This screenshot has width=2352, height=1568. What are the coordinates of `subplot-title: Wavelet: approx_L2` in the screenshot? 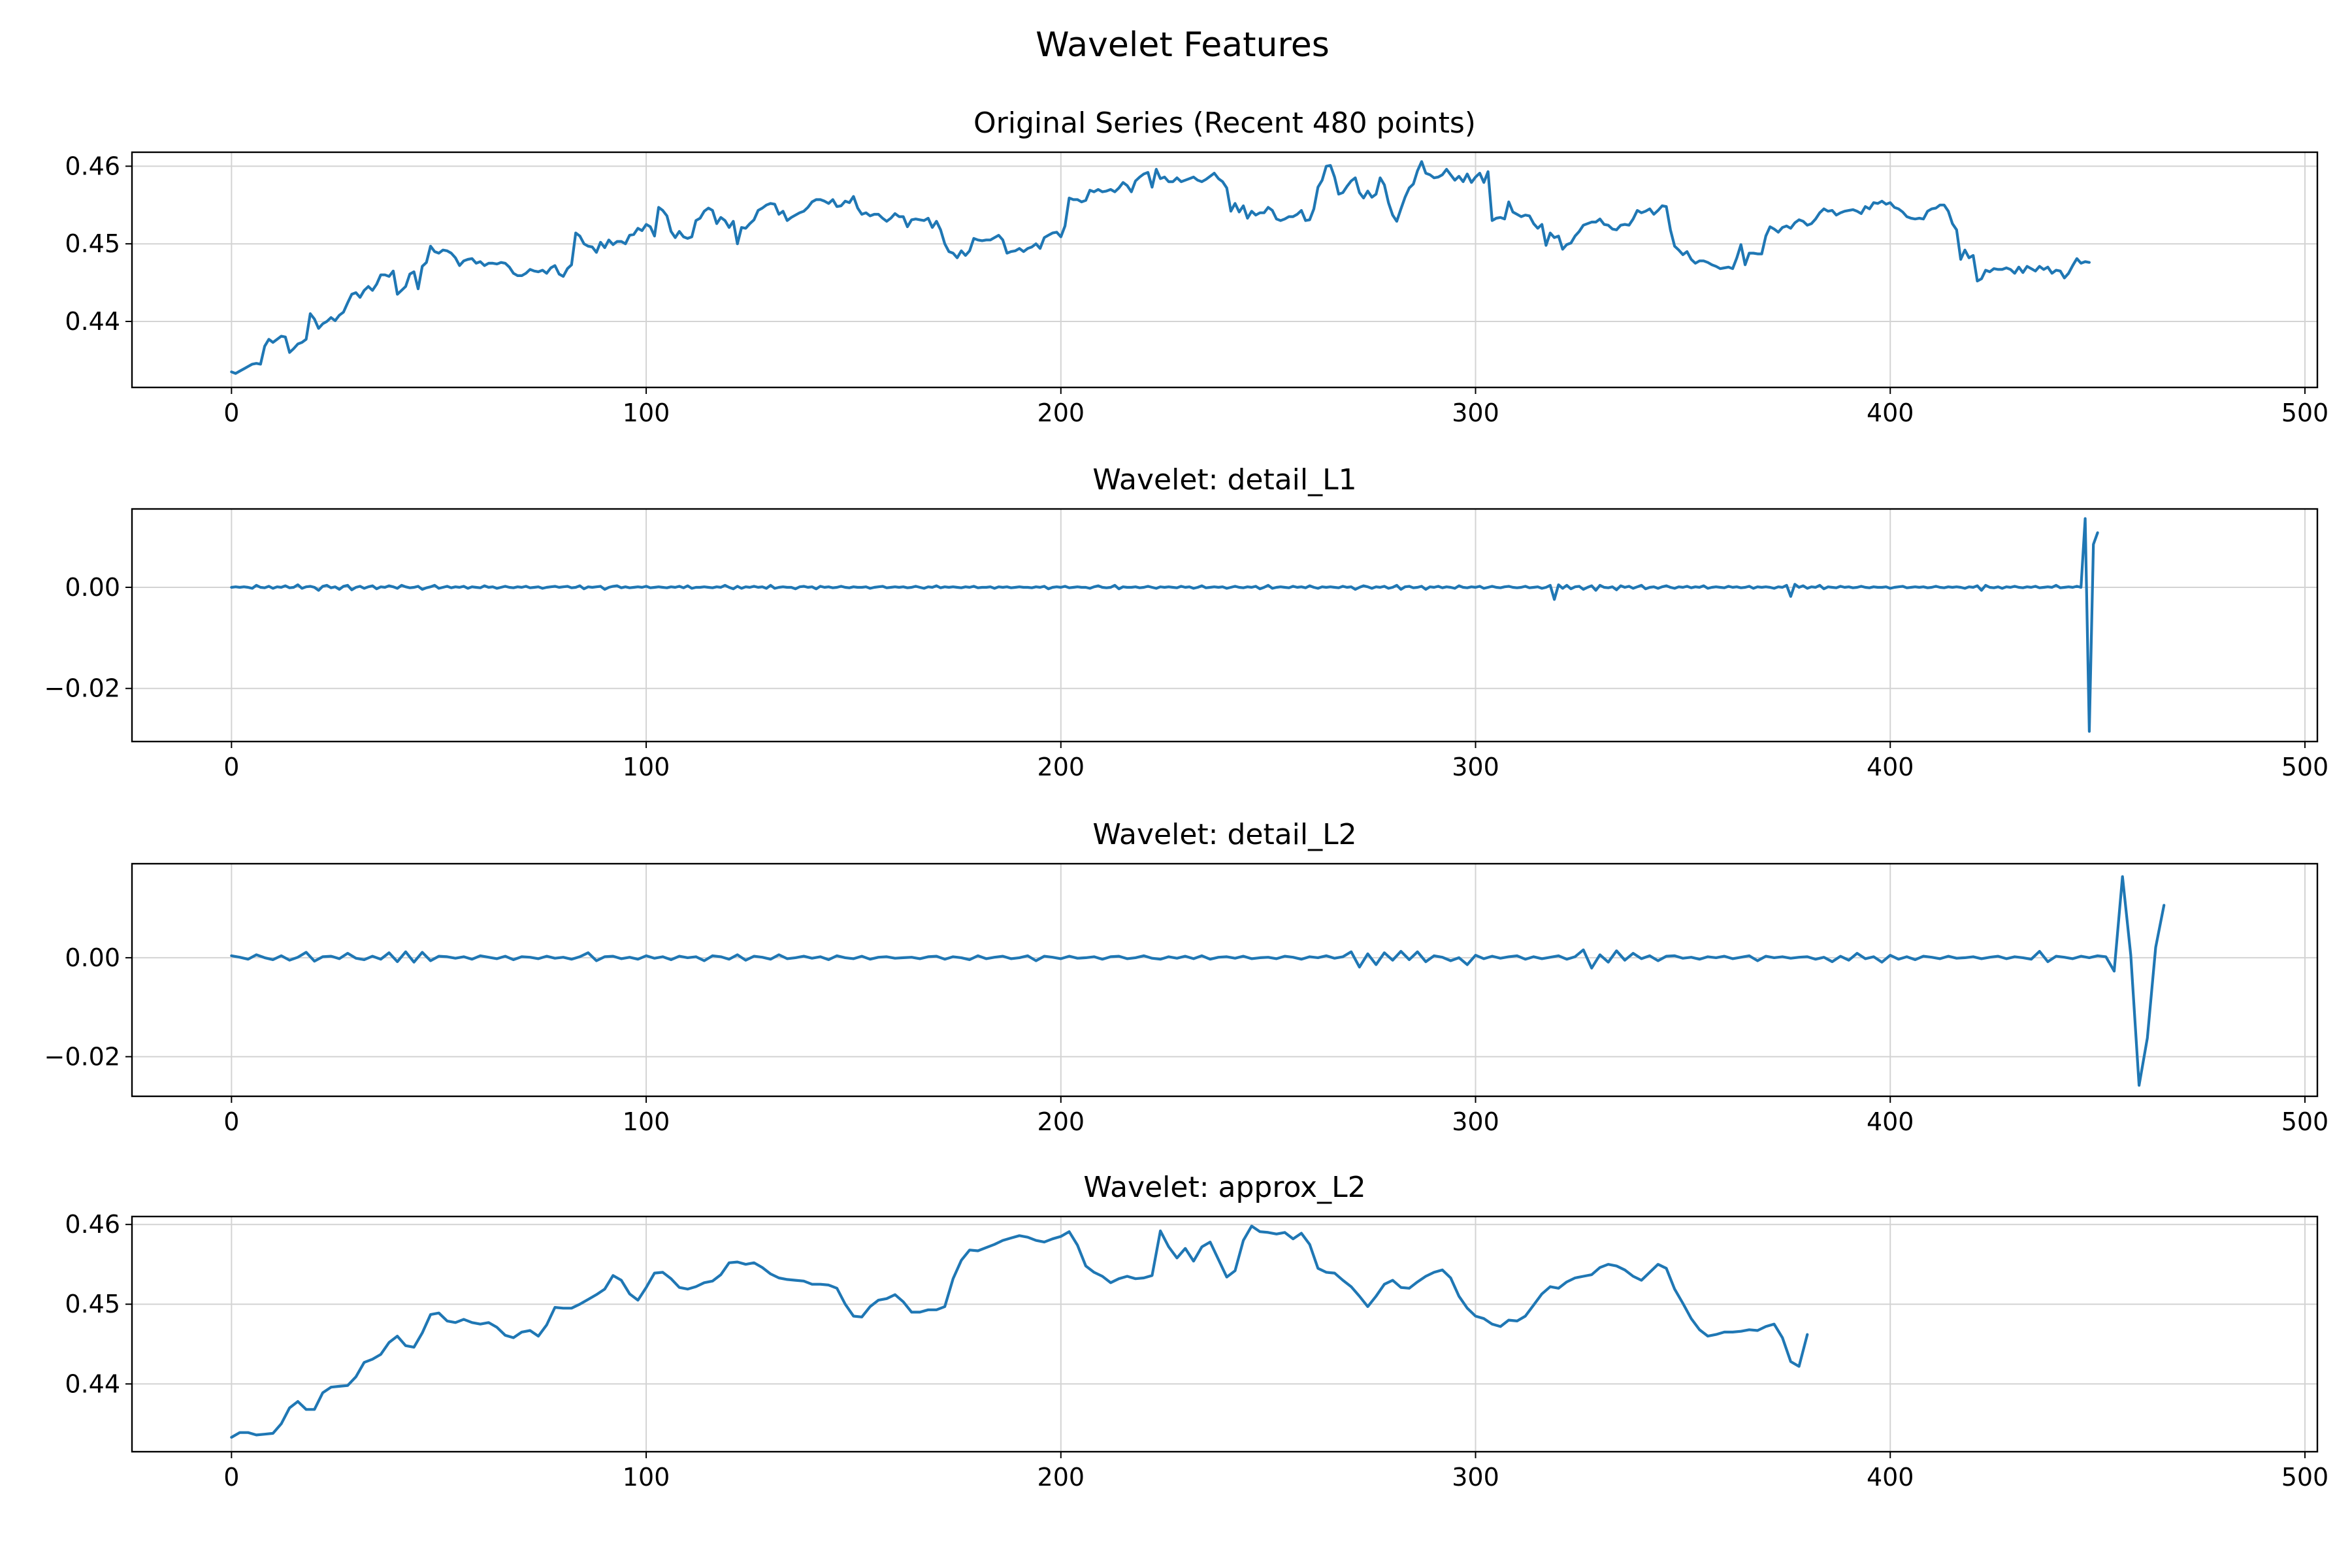 It's located at (1224, 1187).